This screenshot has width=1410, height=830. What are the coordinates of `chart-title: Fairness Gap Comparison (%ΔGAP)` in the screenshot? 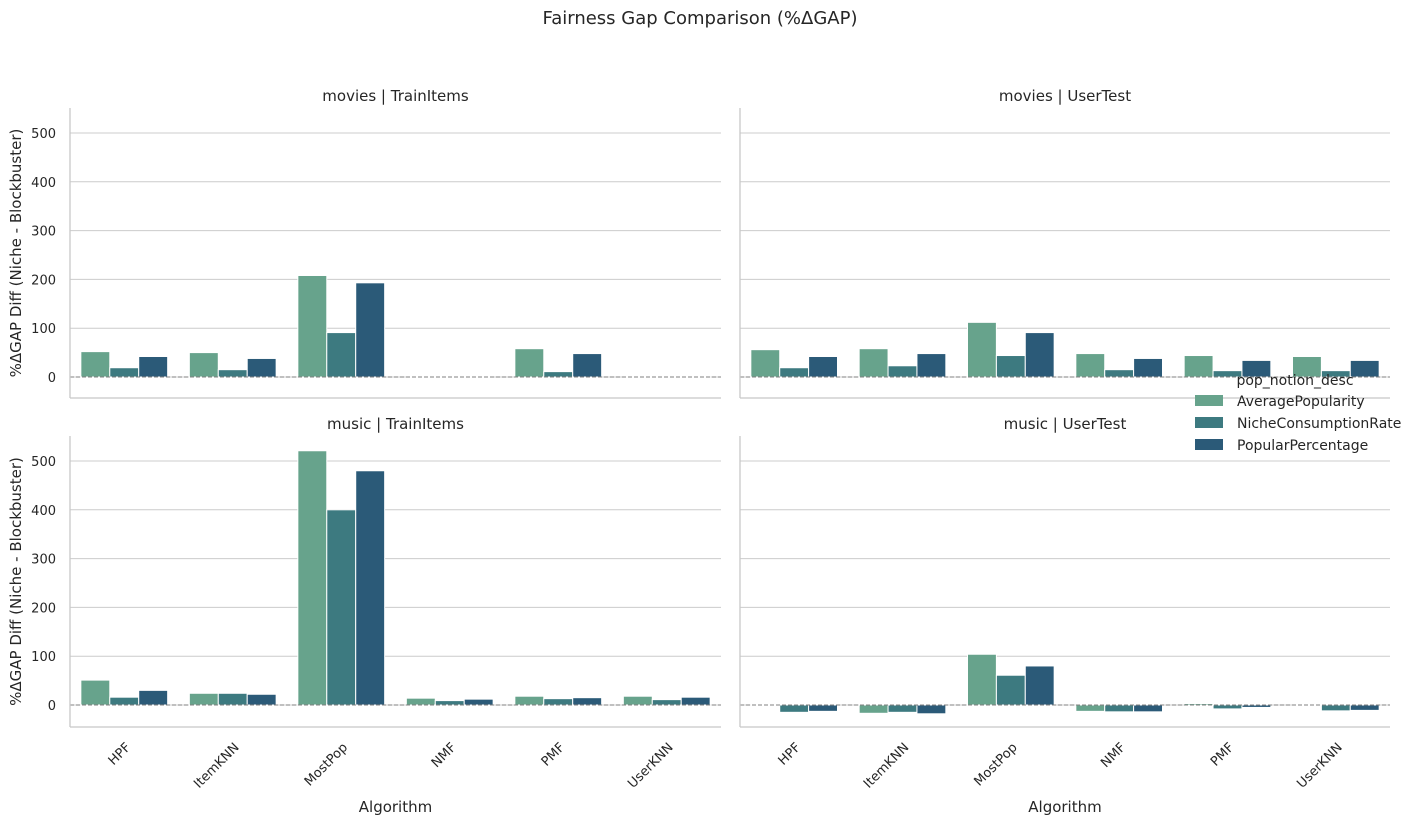 It's located at (700, 18).